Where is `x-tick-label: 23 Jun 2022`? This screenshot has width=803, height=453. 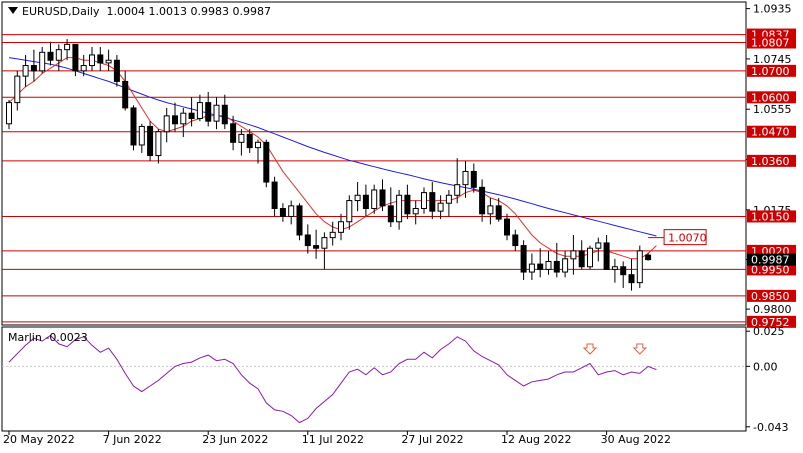
x-tick-label: 23 Jun 2022 is located at coordinates (235, 439).